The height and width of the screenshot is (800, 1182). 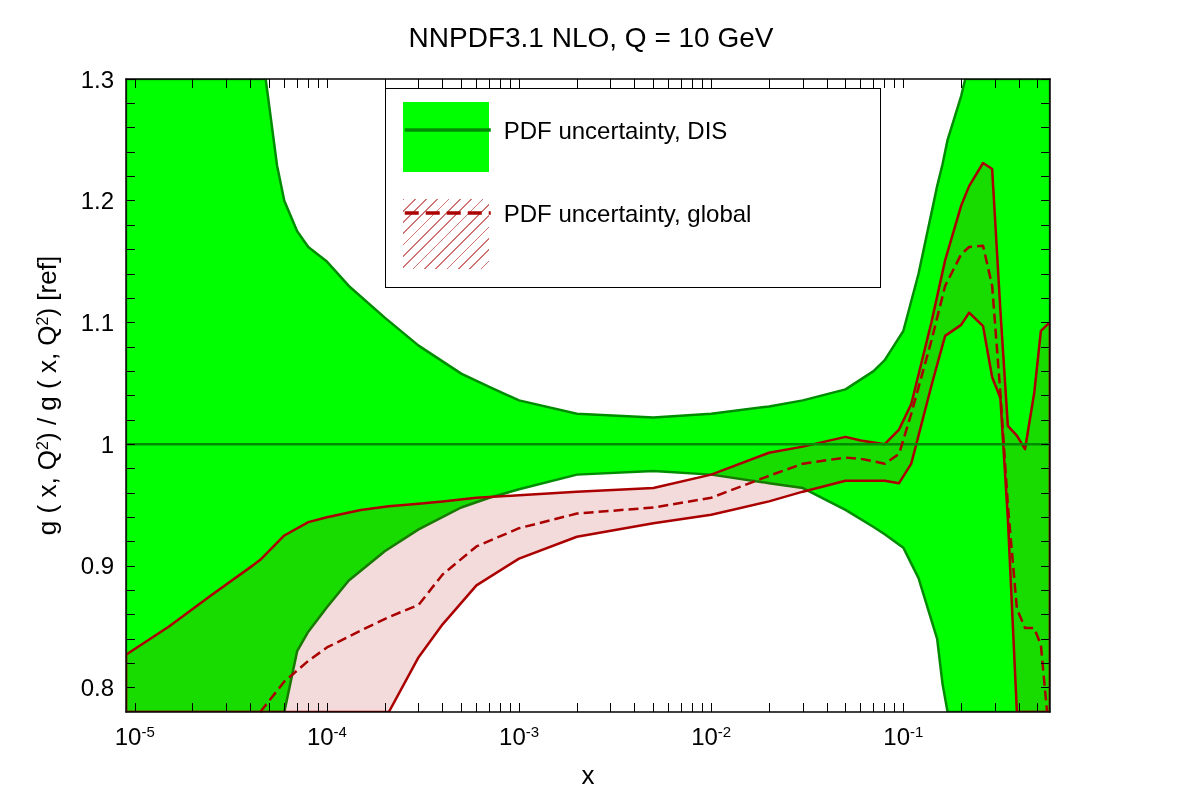 I want to click on y-tick-label: 0.8, so click(x=97, y=688).